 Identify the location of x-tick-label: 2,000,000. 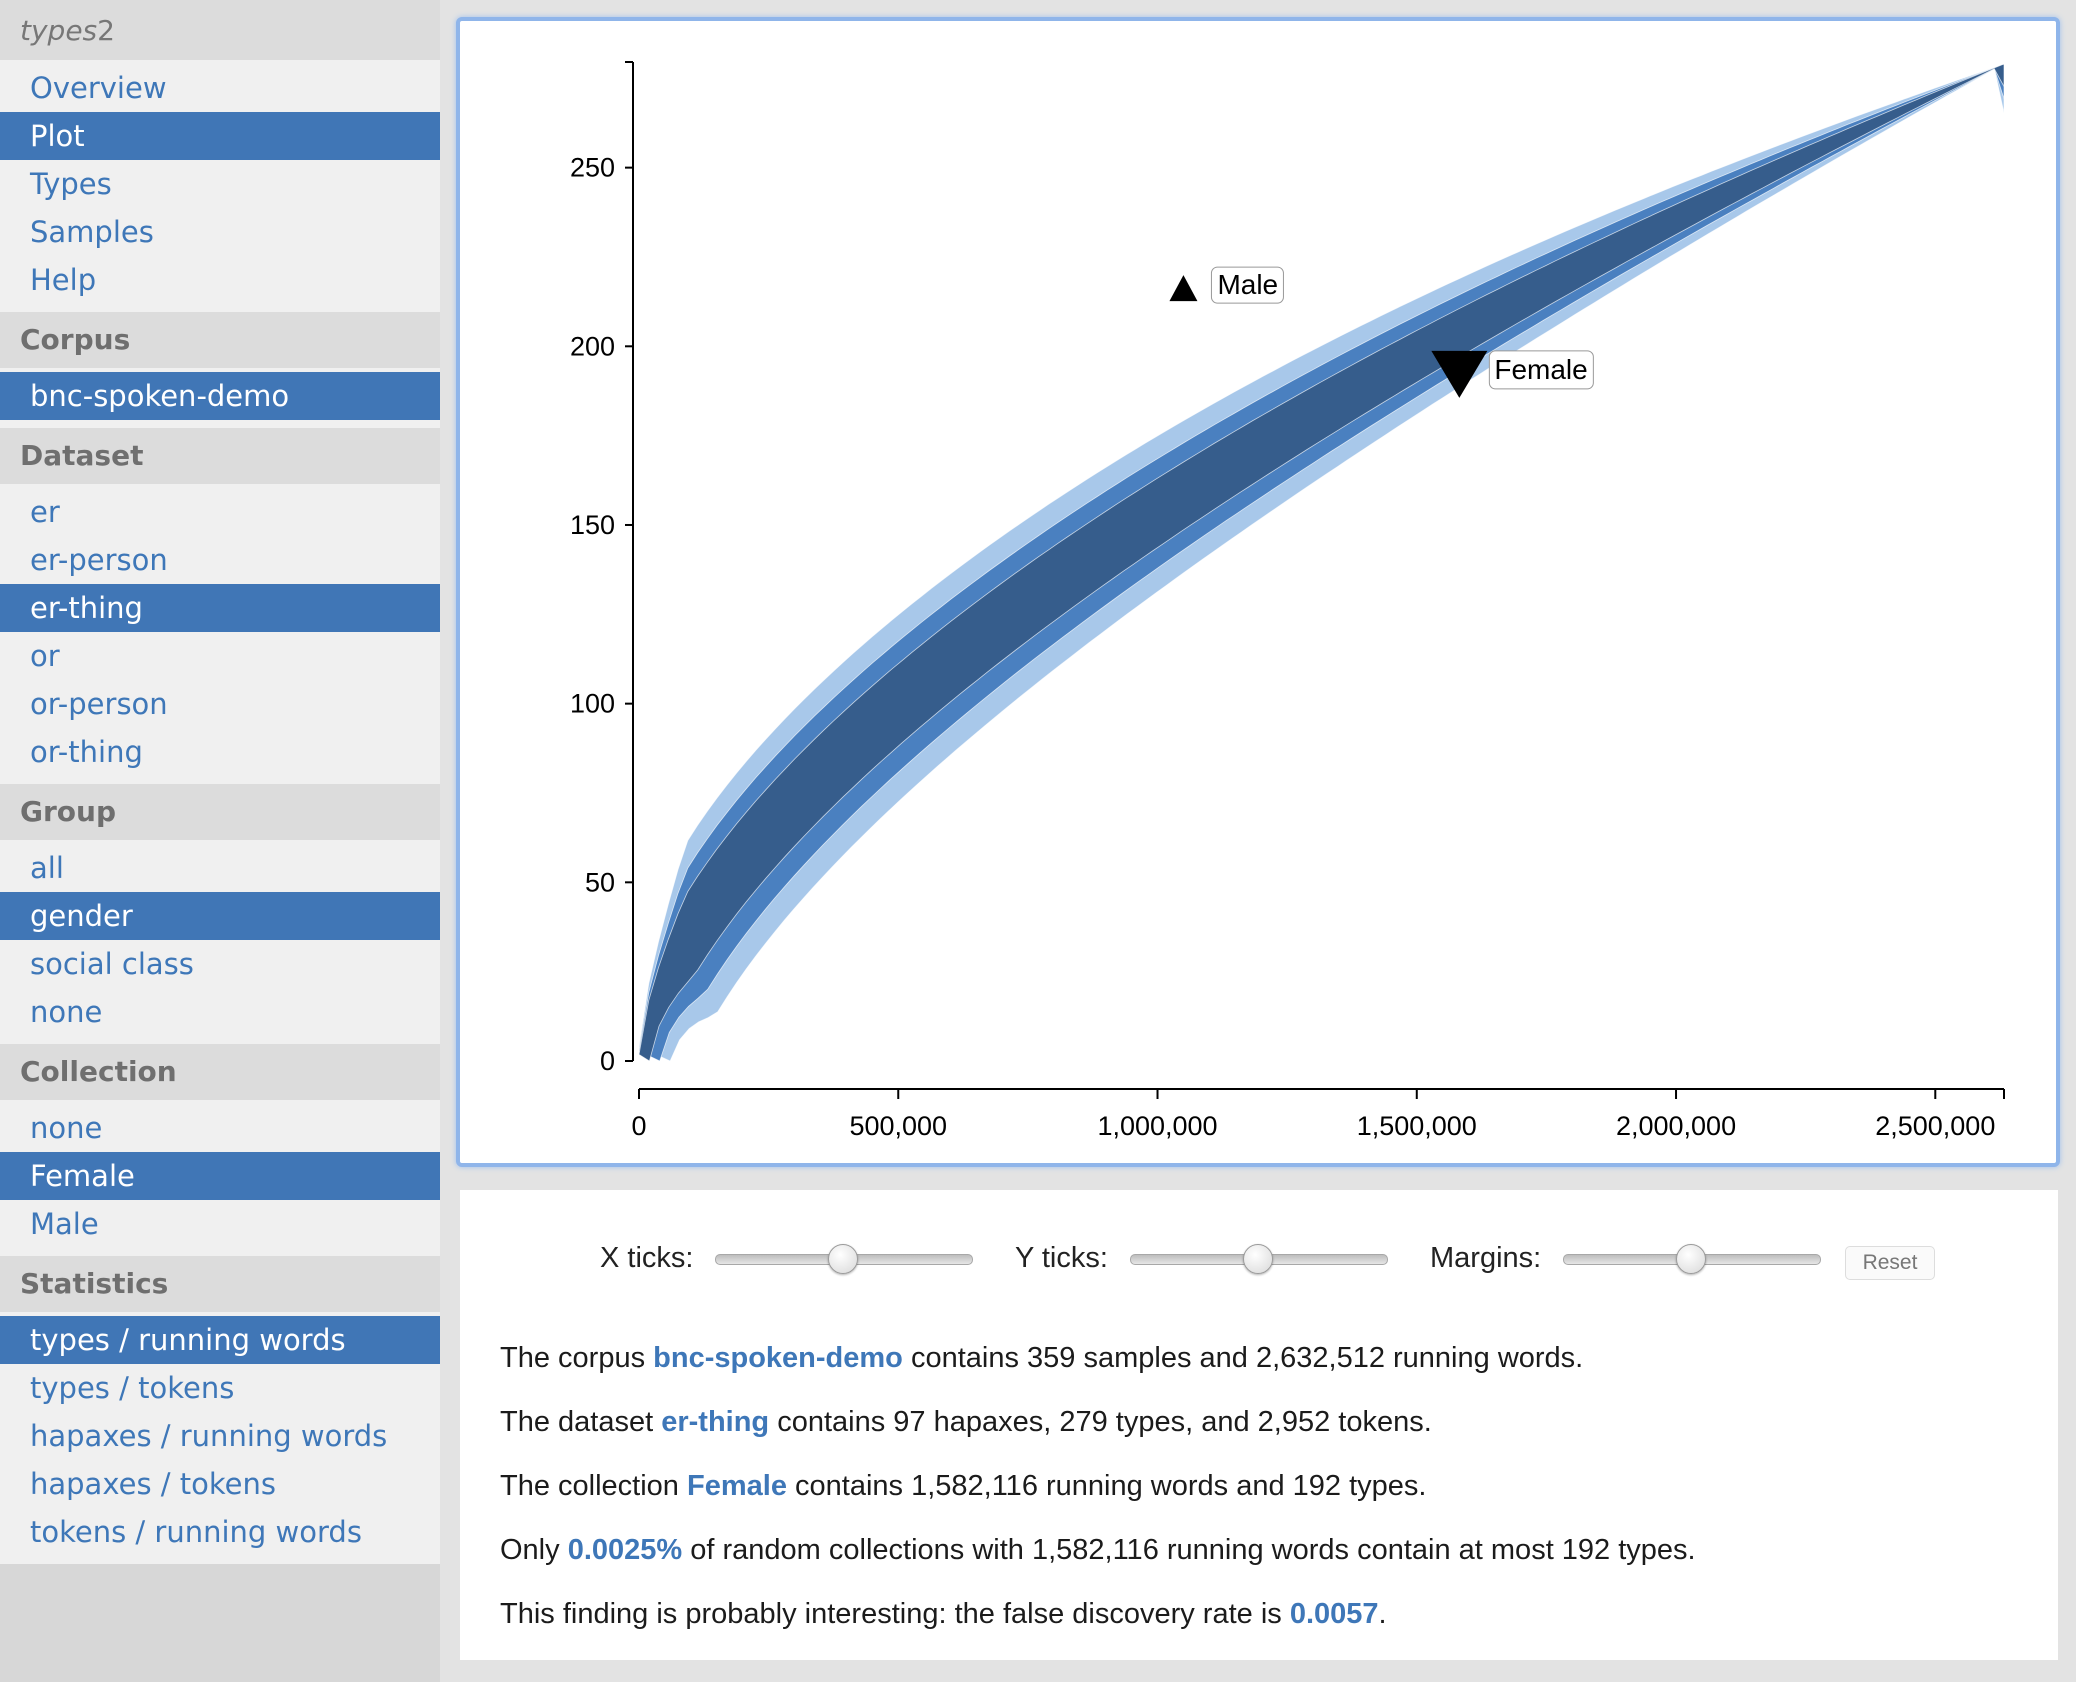
(1676, 1126).